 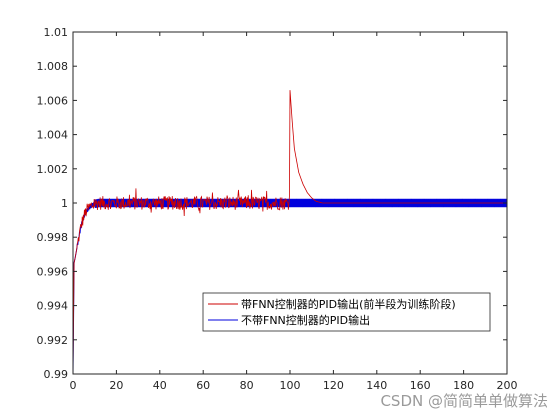 I want to click on y-tick-label: 1.006, so click(x=53, y=100).